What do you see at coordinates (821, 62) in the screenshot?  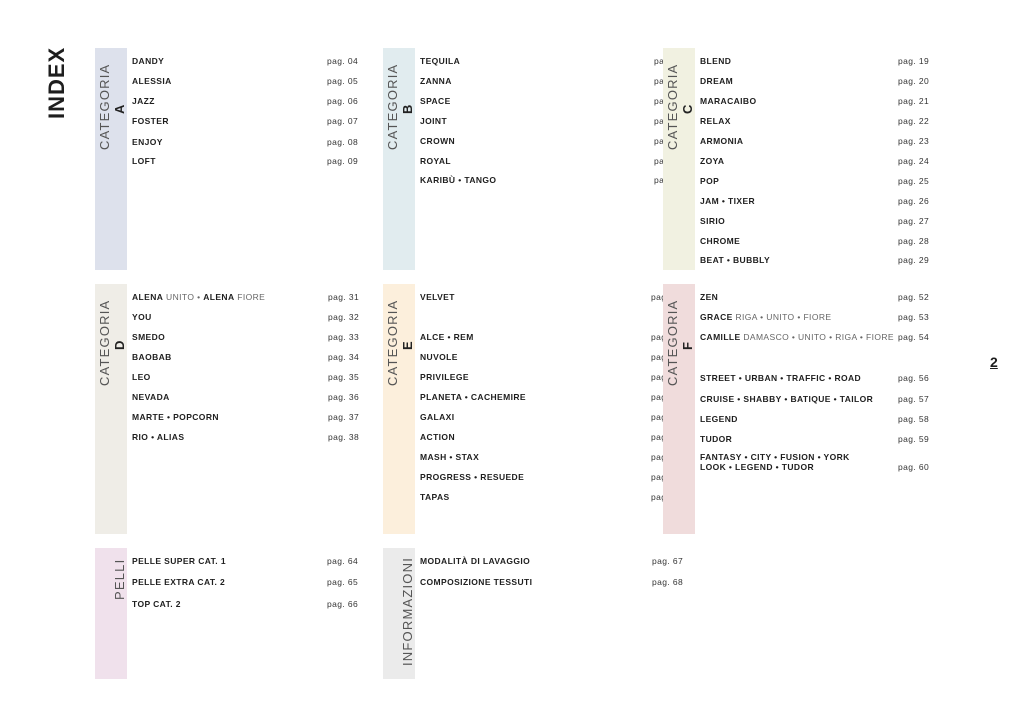 I see `index-entry: BLEND pag. 19` at bounding box center [821, 62].